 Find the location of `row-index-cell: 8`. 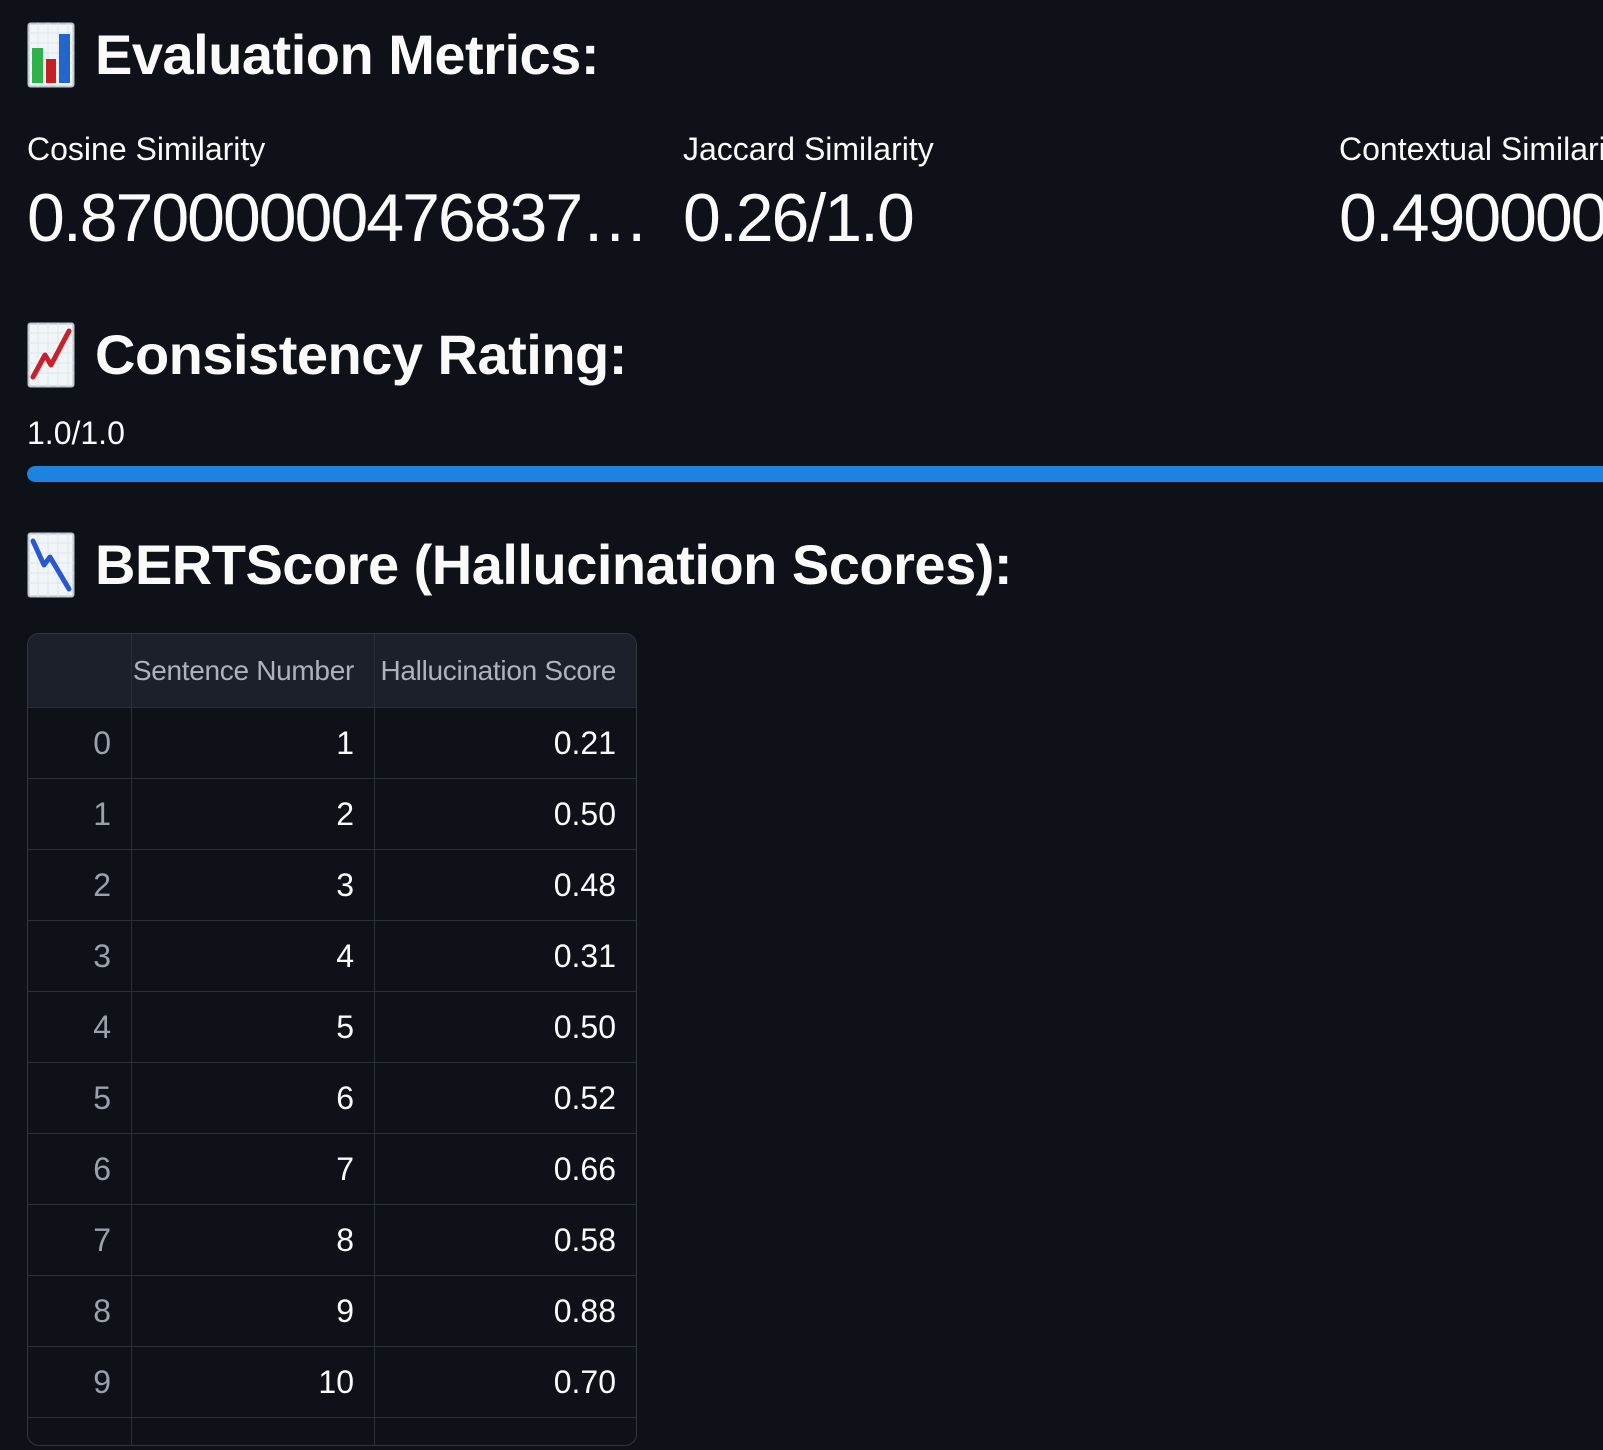

row-index-cell: 8 is located at coordinates (102, 1310).